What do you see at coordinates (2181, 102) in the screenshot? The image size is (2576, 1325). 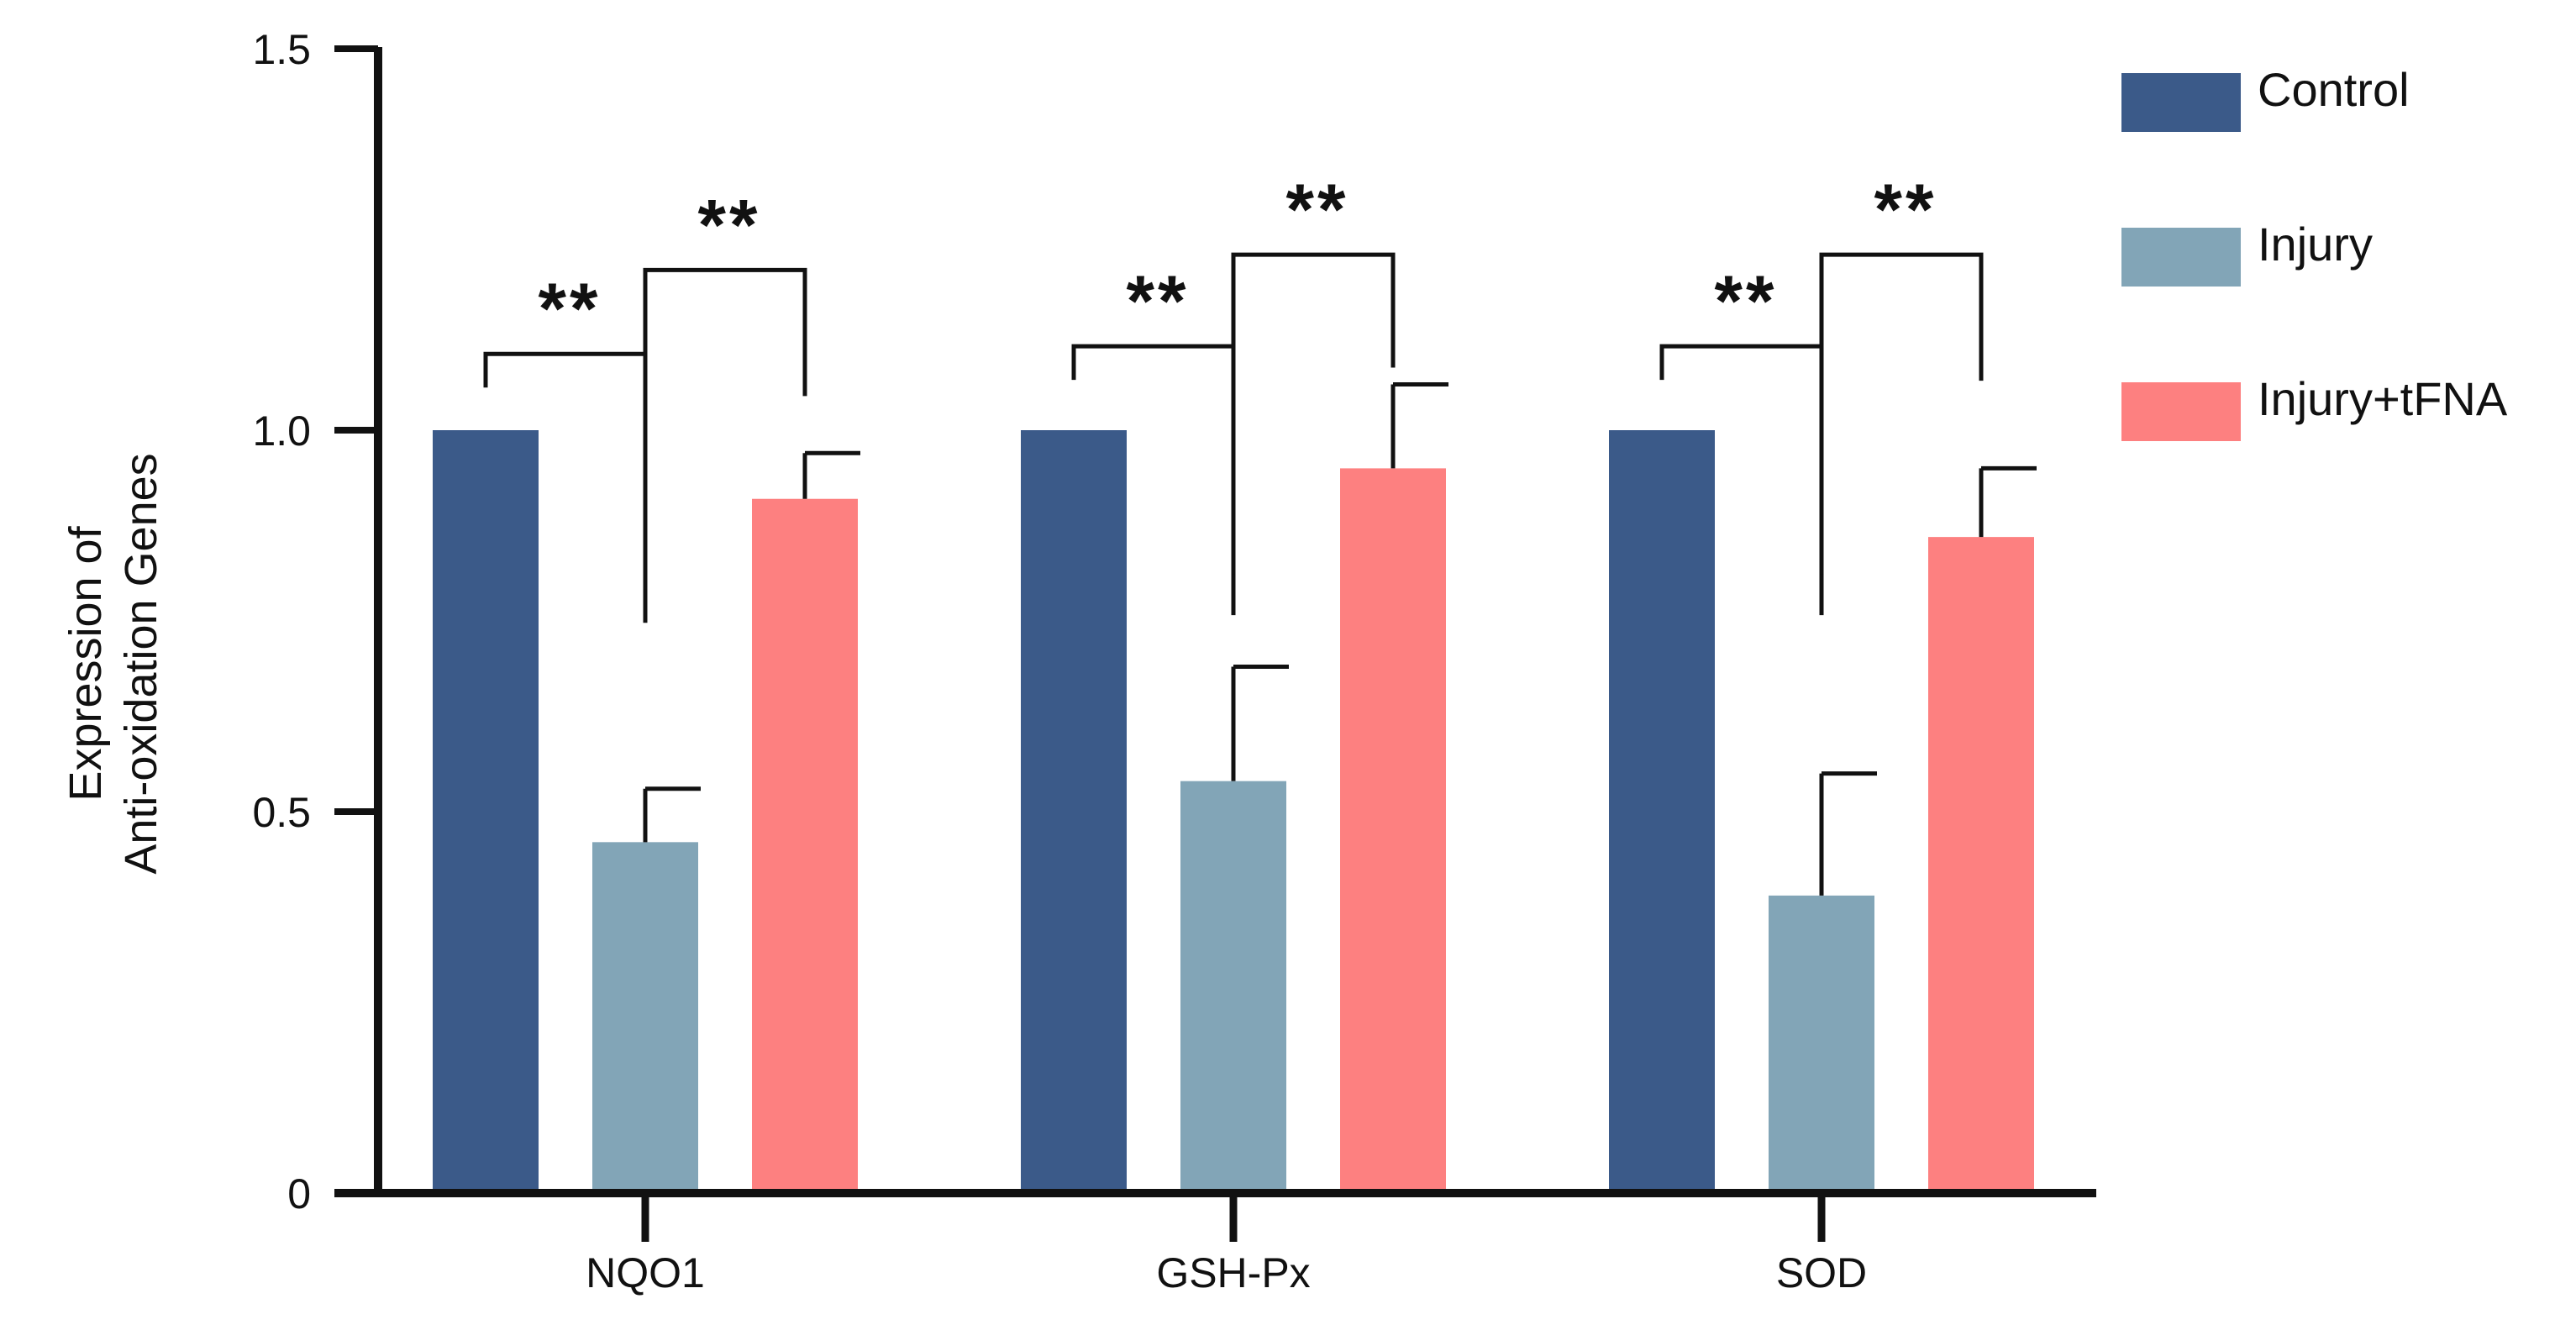 I see `legend-swatch-control` at bounding box center [2181, 102].